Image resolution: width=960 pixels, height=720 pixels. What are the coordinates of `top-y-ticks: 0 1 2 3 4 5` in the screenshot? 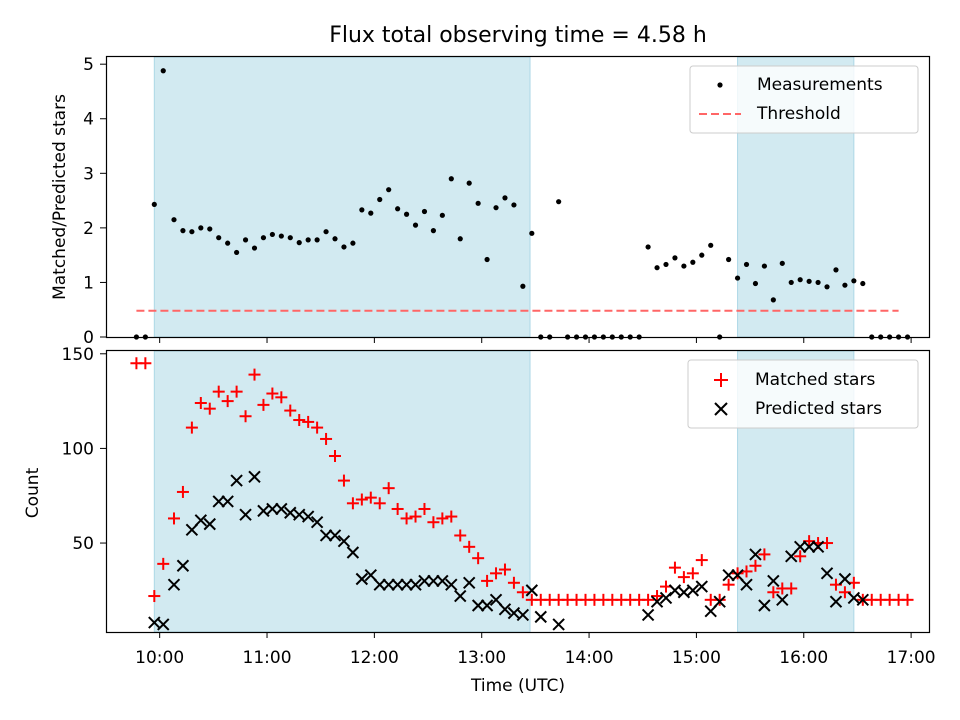 It's located at (94, 201).